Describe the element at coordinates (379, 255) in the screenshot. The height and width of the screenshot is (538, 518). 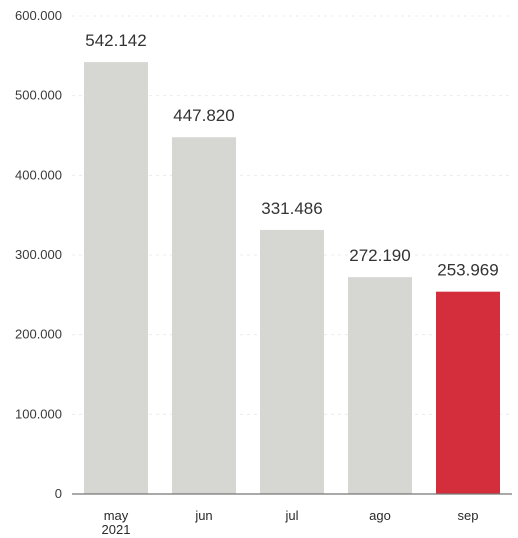
I see `value-label: 272.190` at that location.